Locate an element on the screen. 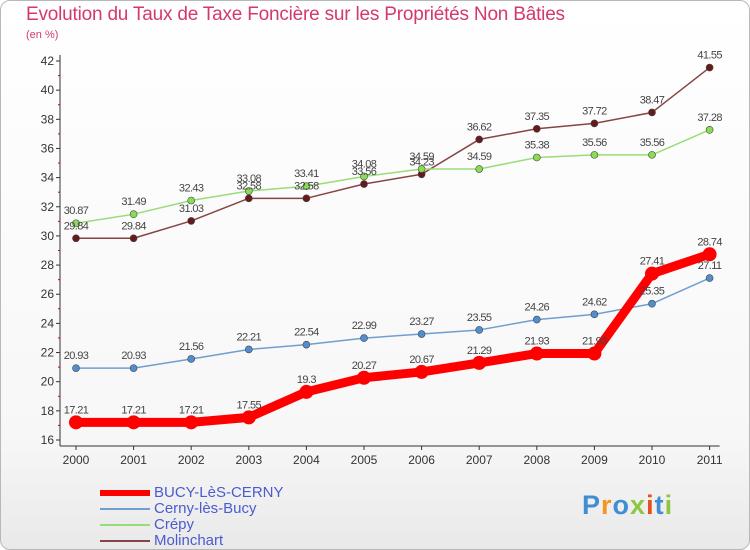 This screenshot has height=550, width=750. data-label: 20.27 is located at coordinates (364, 366).